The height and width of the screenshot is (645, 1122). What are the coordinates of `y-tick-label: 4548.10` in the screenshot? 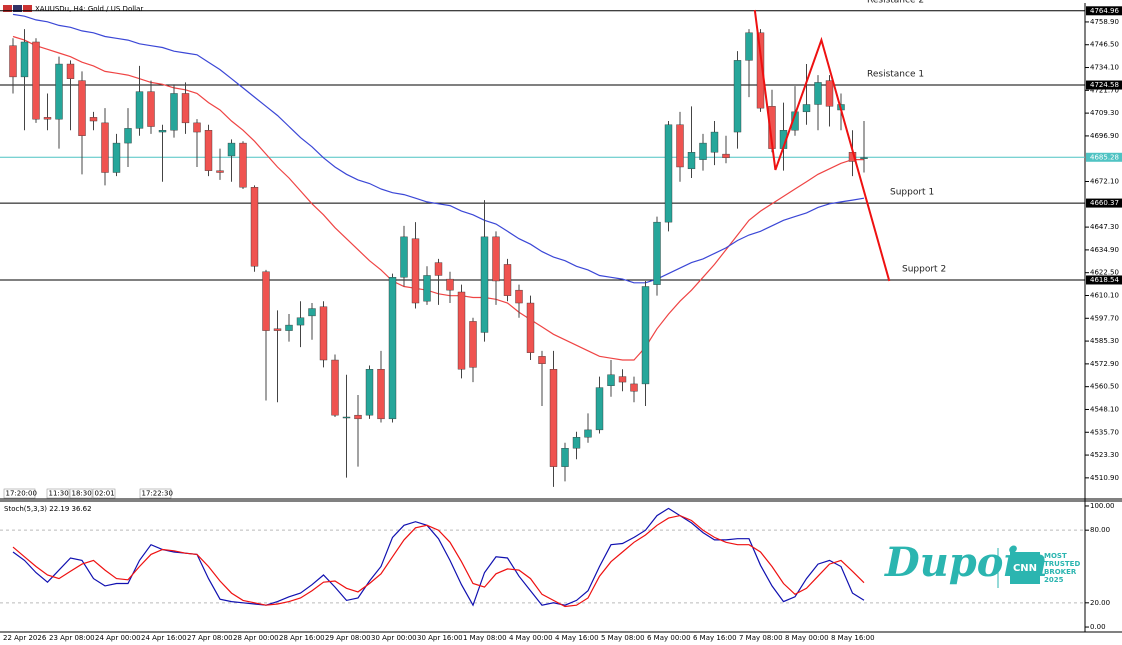 It's located at (1104, 409).